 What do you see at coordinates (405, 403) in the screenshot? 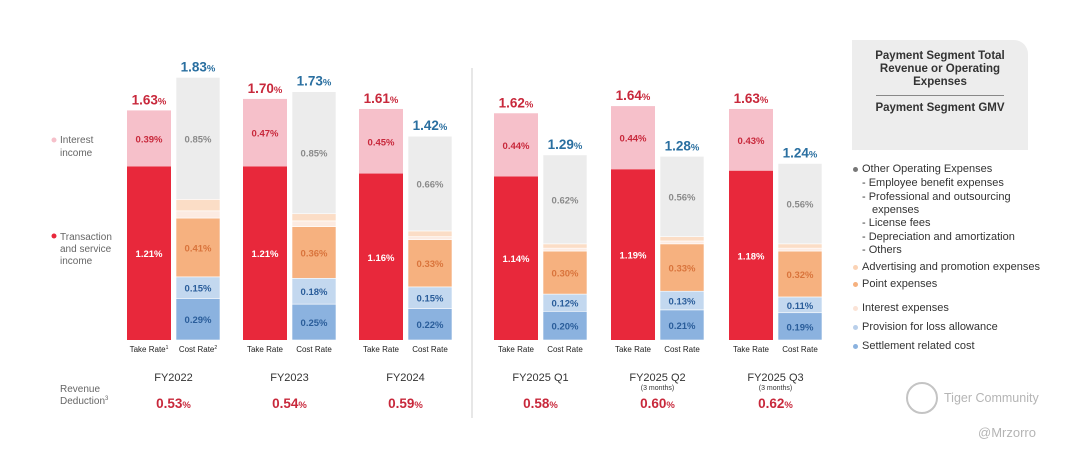
I see `revenue-deduction-value: 0.59%` at bounding box center [405, 403].